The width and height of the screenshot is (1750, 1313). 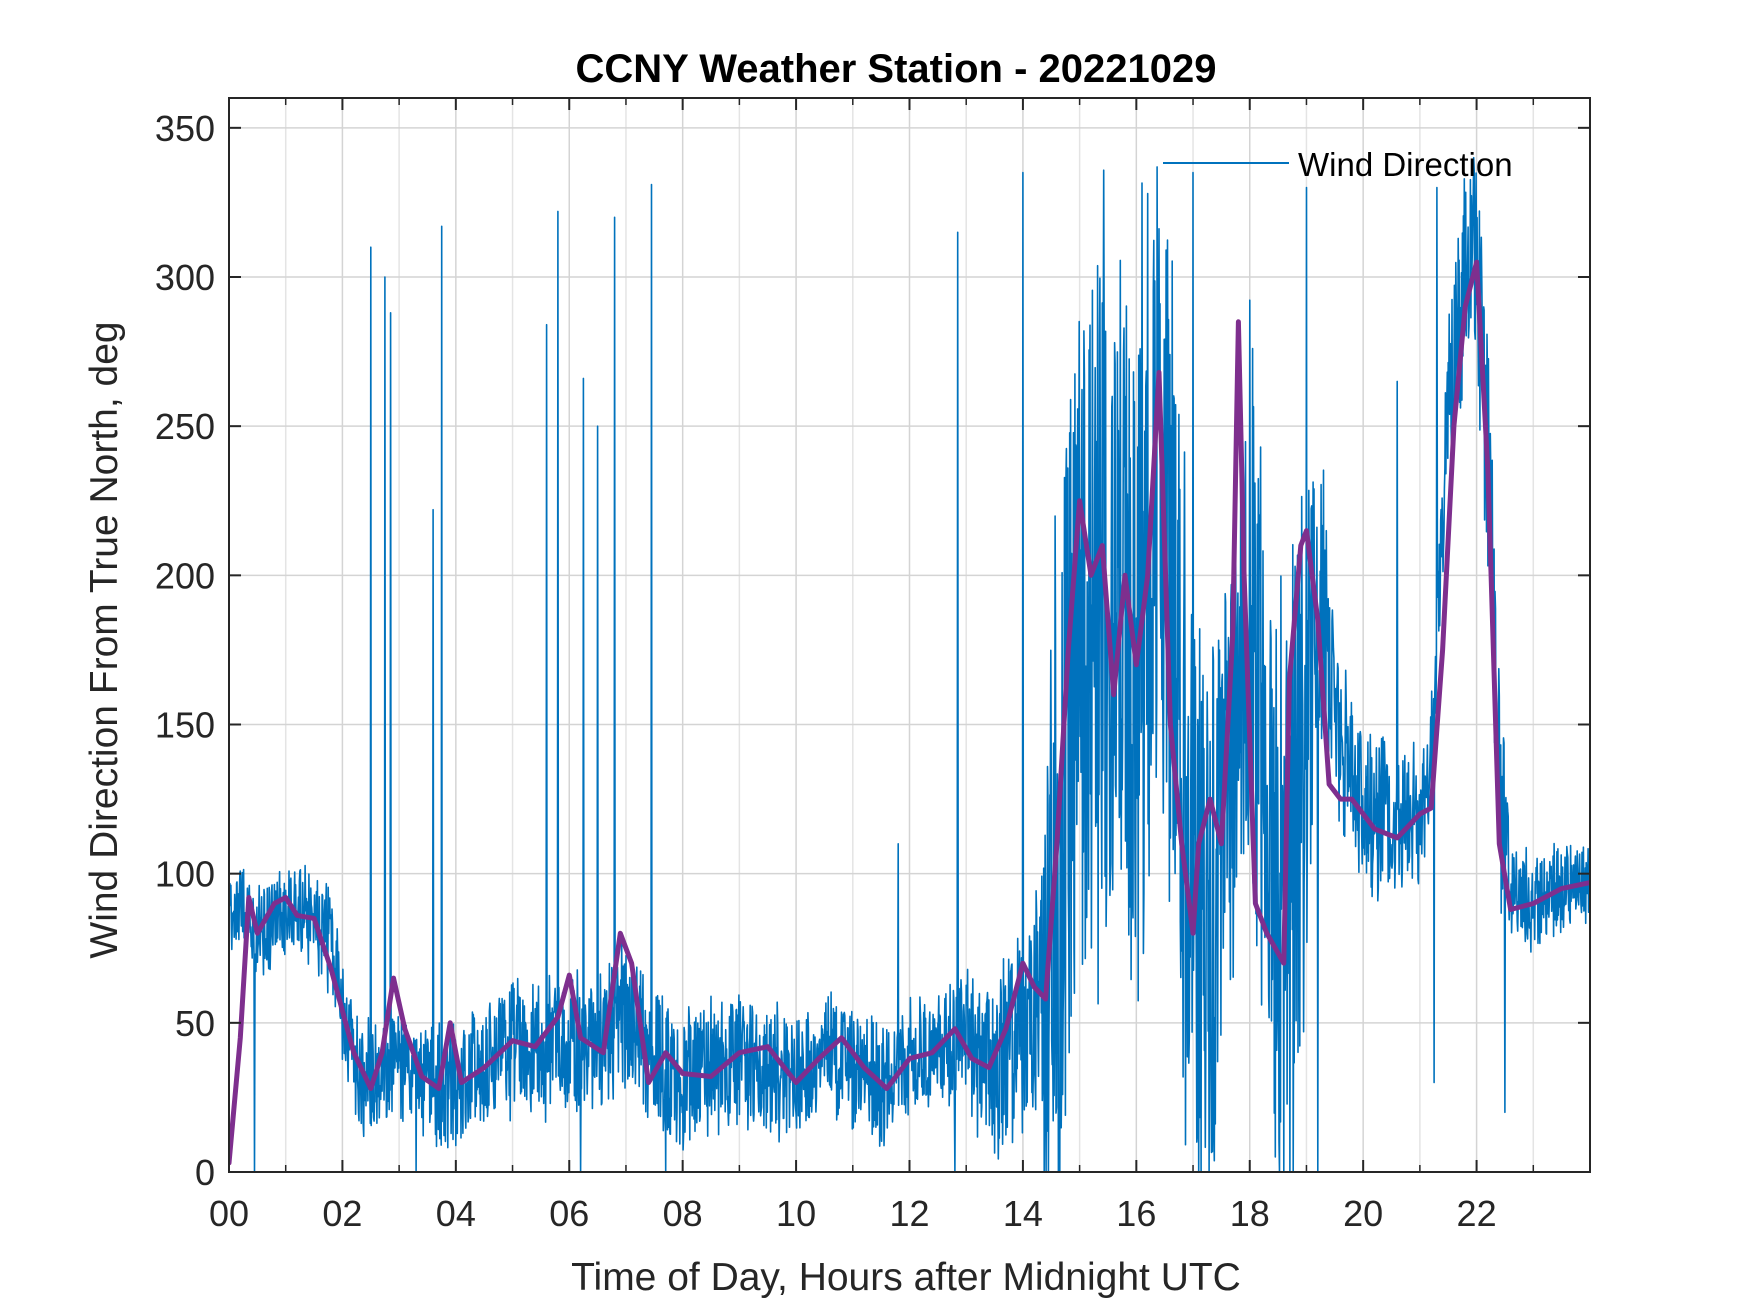 I want to click on legend-label-wind-direction: Wind Direction, so click(x=1405, y=164).